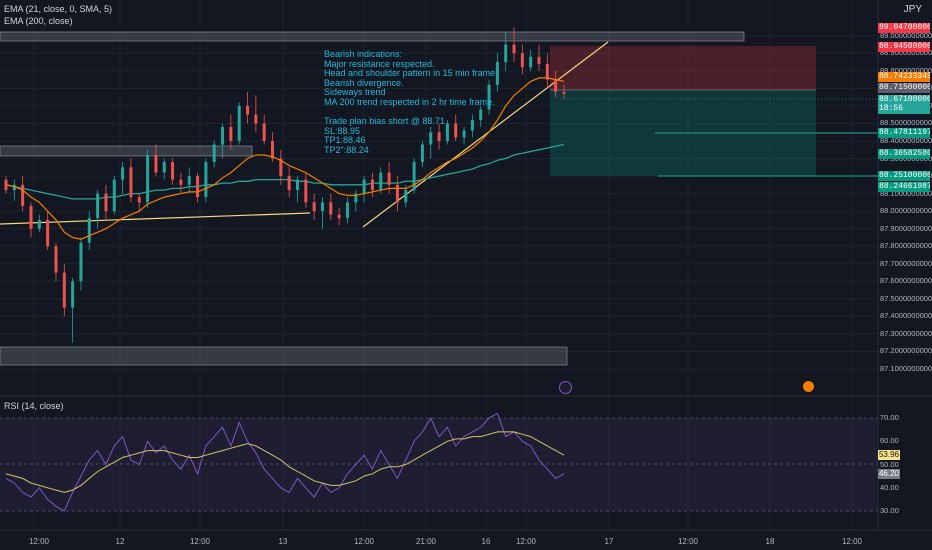 The image size is (932, 550). What do you see at coordinates (889, 455) in the screenshot?
I see `rsi-ma-value-tag: 53.96` at bounding box center [889, 455].